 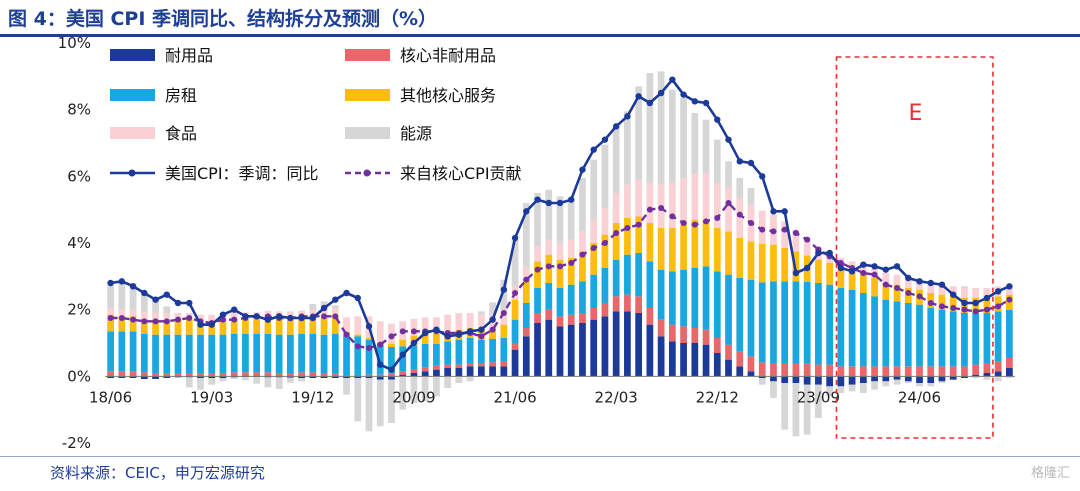 What do you see at coordinates (448, 95) in the screenshot?
I see `legend-label-other_core_services: 其他核心服务` at bounding box center [448, 95].